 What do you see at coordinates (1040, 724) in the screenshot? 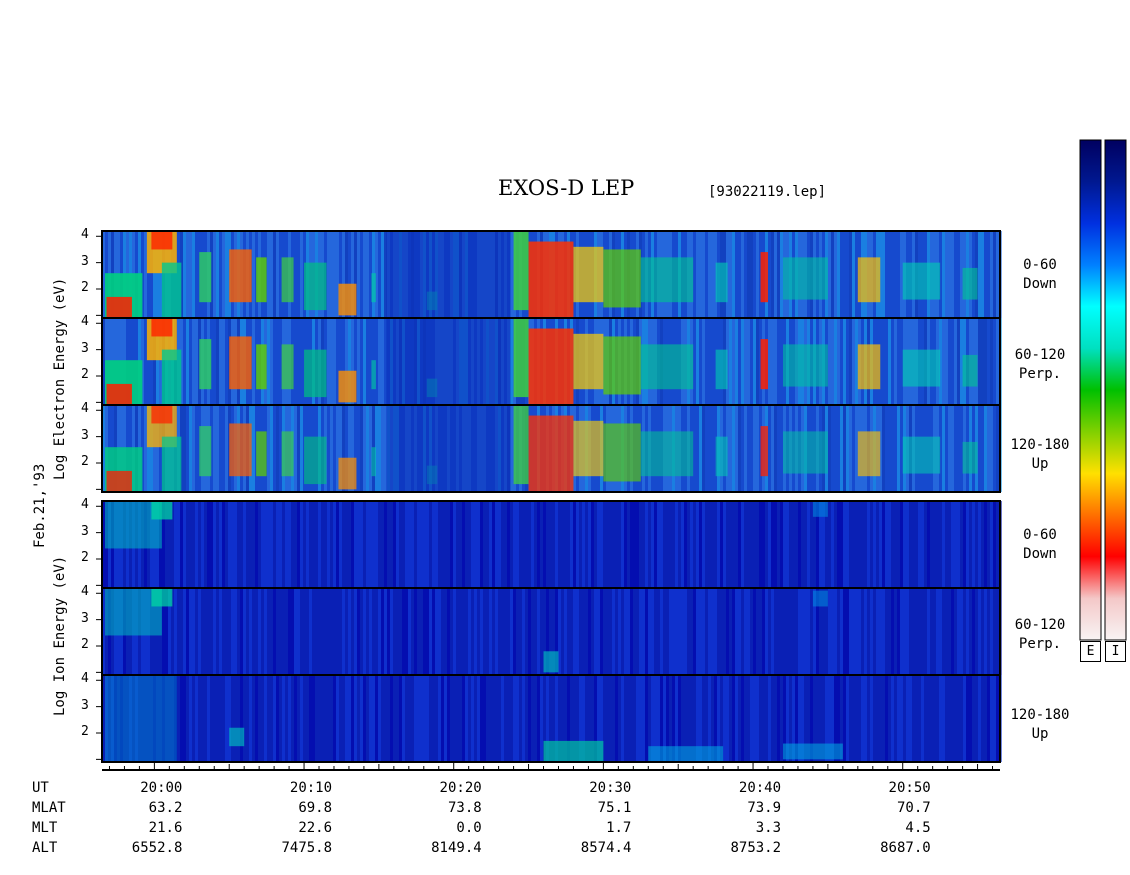
I see `panel-label-ion-up: 120-180 Up` at bounding box center [1040, 724].